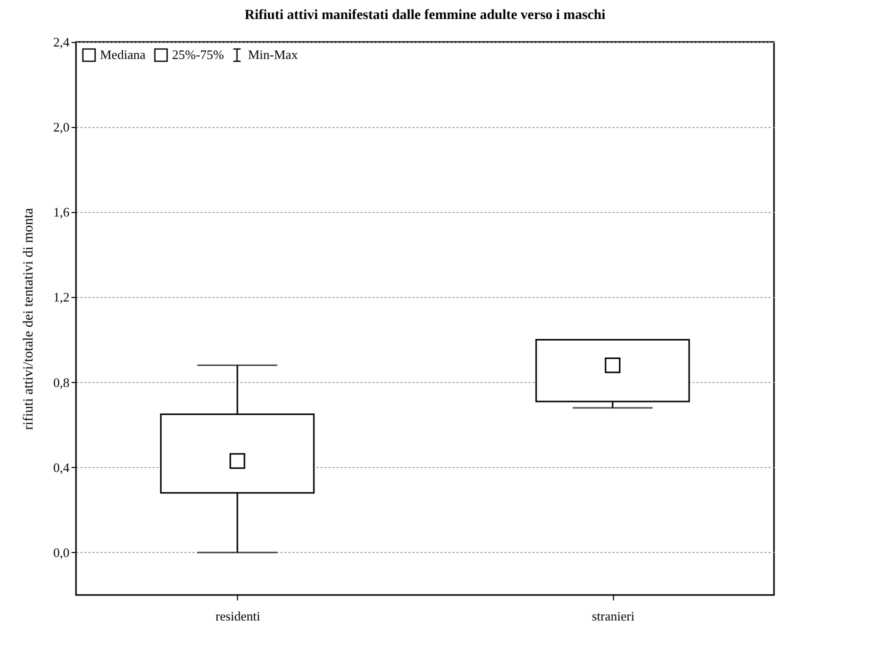 The height and width of the screenshot is (650, 874). Describe the element at coordinates (61, 297) in the screenshot. I see `y-tick-label: 1,2` at that location.